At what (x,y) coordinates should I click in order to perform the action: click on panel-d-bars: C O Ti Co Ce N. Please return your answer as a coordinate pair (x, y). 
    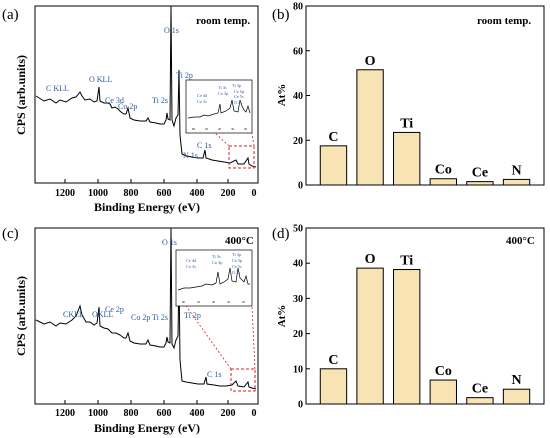
    Looking at the image, I should click on (425, 328).